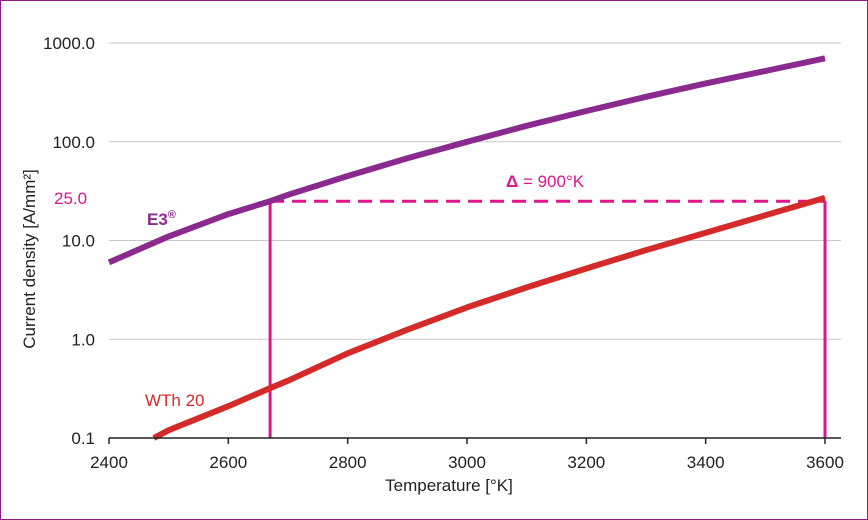 The width and height of the screenshot is (868, 520). I want to click on x-tick-label: 2400, so click(109, 462).